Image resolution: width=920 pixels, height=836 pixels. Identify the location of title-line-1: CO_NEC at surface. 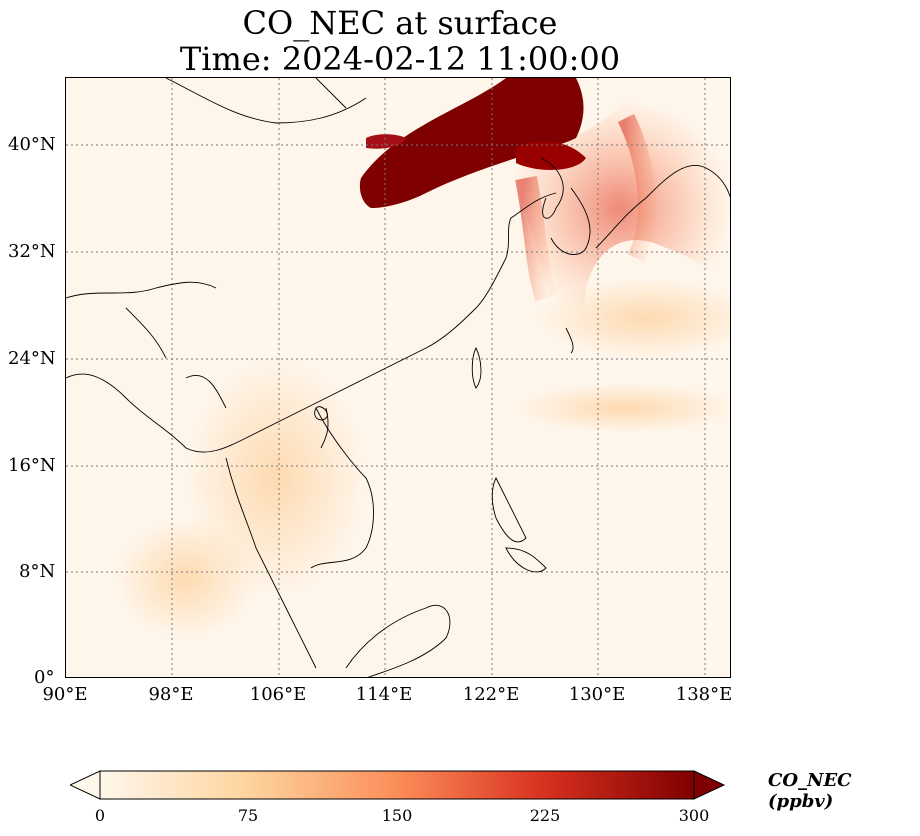
(400, 23).